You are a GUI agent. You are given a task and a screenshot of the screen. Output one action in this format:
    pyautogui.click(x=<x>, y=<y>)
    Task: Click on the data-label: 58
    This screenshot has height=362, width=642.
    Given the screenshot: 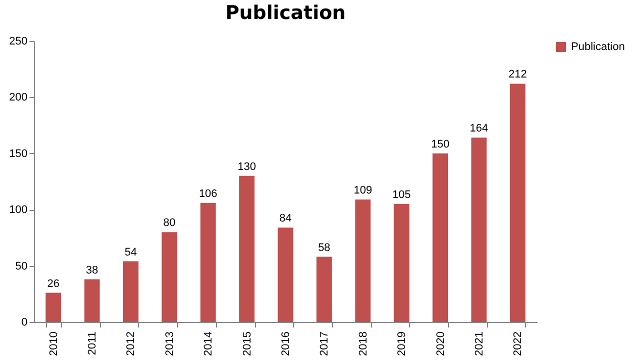 What is the action you would take?
    pyautogui.click(x=324, y=248)
    